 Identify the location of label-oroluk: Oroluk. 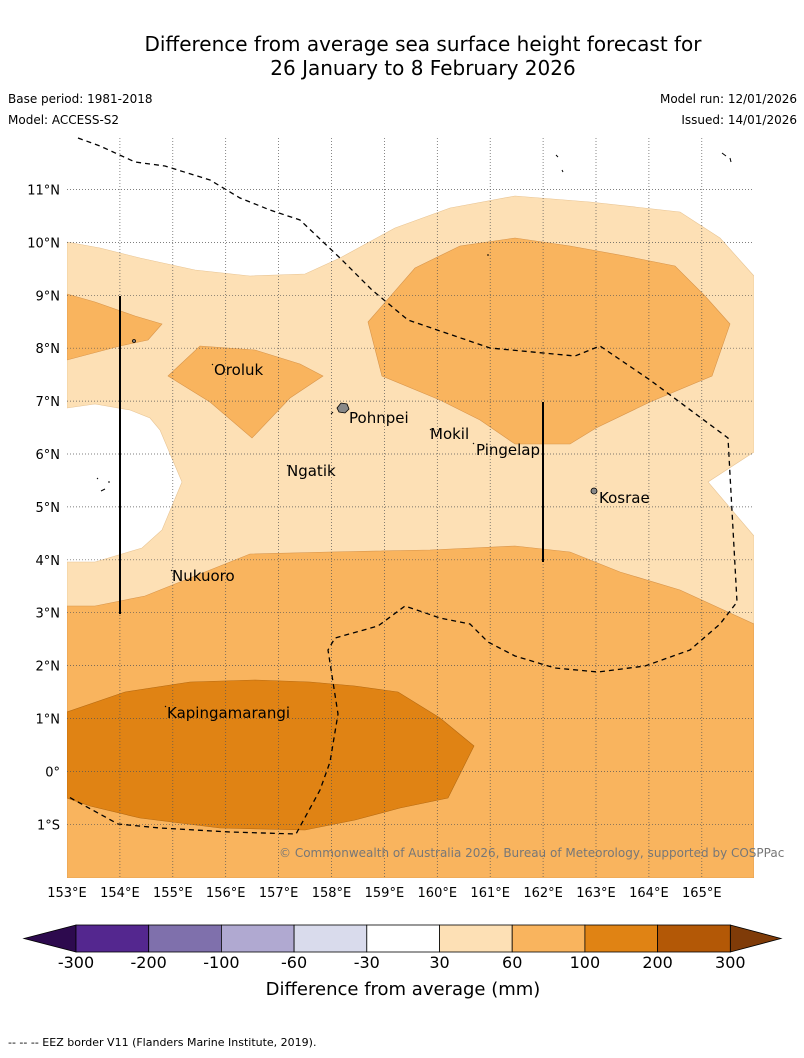
(238, 370).